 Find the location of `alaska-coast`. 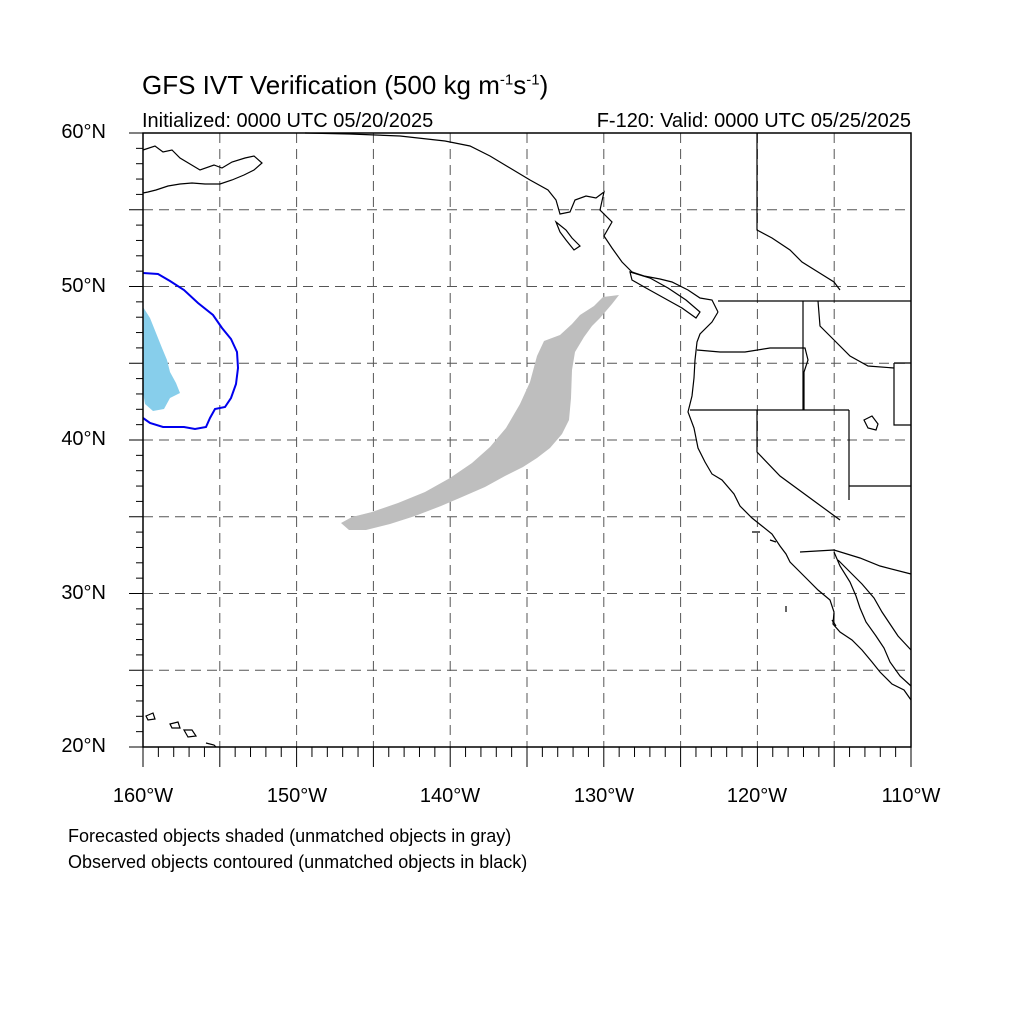

alaska-coast is located at coordinates (202, 169).